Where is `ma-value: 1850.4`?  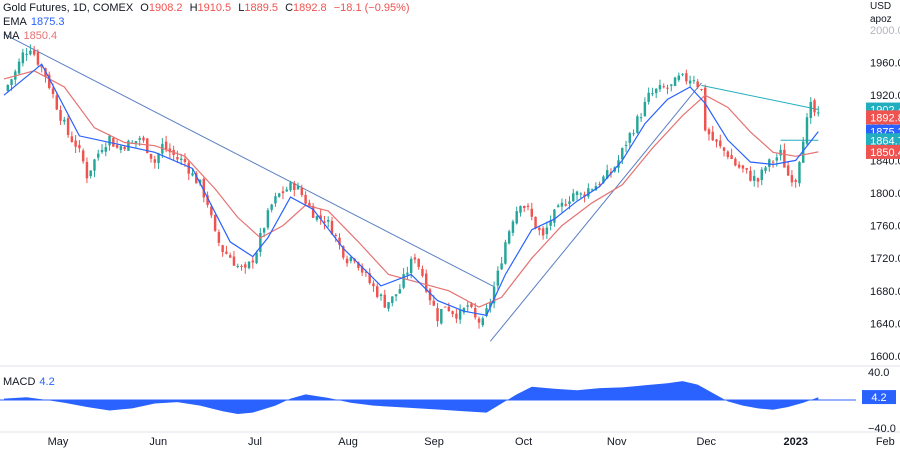 ma-value: 1850.4 is located at coordinates (40, 36).